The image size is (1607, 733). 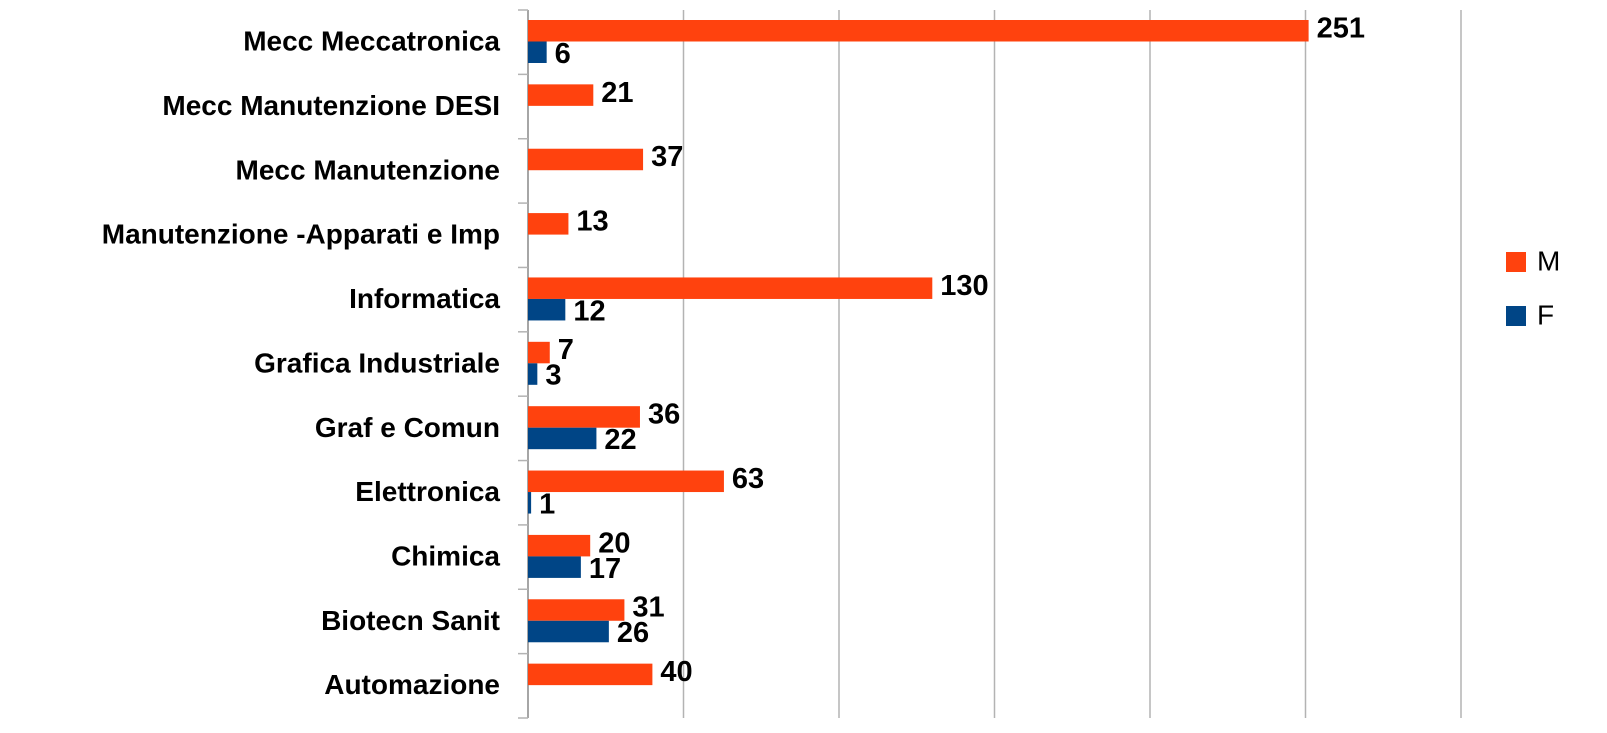 What do you see at coordinates (412, 684) in the screenshot?
I see `category-label: Automazione` at bounding box center [412, 684].